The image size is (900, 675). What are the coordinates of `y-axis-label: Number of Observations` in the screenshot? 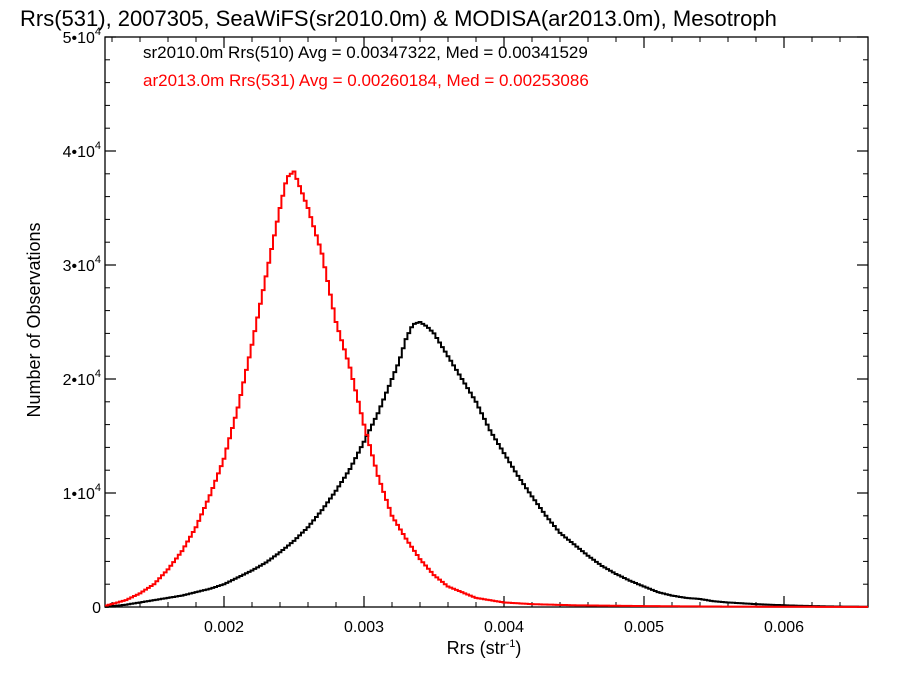 It's located at (34, 319).